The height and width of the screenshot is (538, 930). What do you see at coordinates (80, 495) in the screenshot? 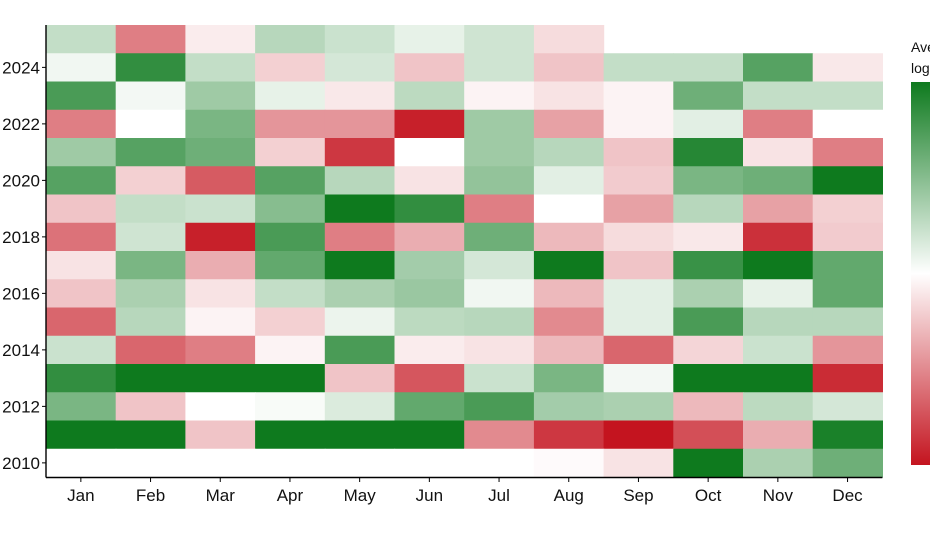
I see `x-tick-label-jan: Jan` at bounding box center [80, 495].